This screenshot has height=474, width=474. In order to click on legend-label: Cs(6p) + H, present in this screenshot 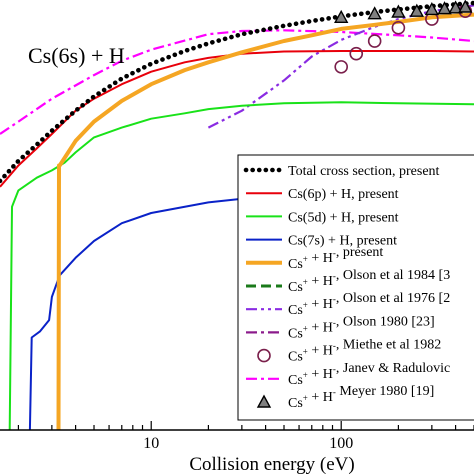, I will do `click(343, 194)`.